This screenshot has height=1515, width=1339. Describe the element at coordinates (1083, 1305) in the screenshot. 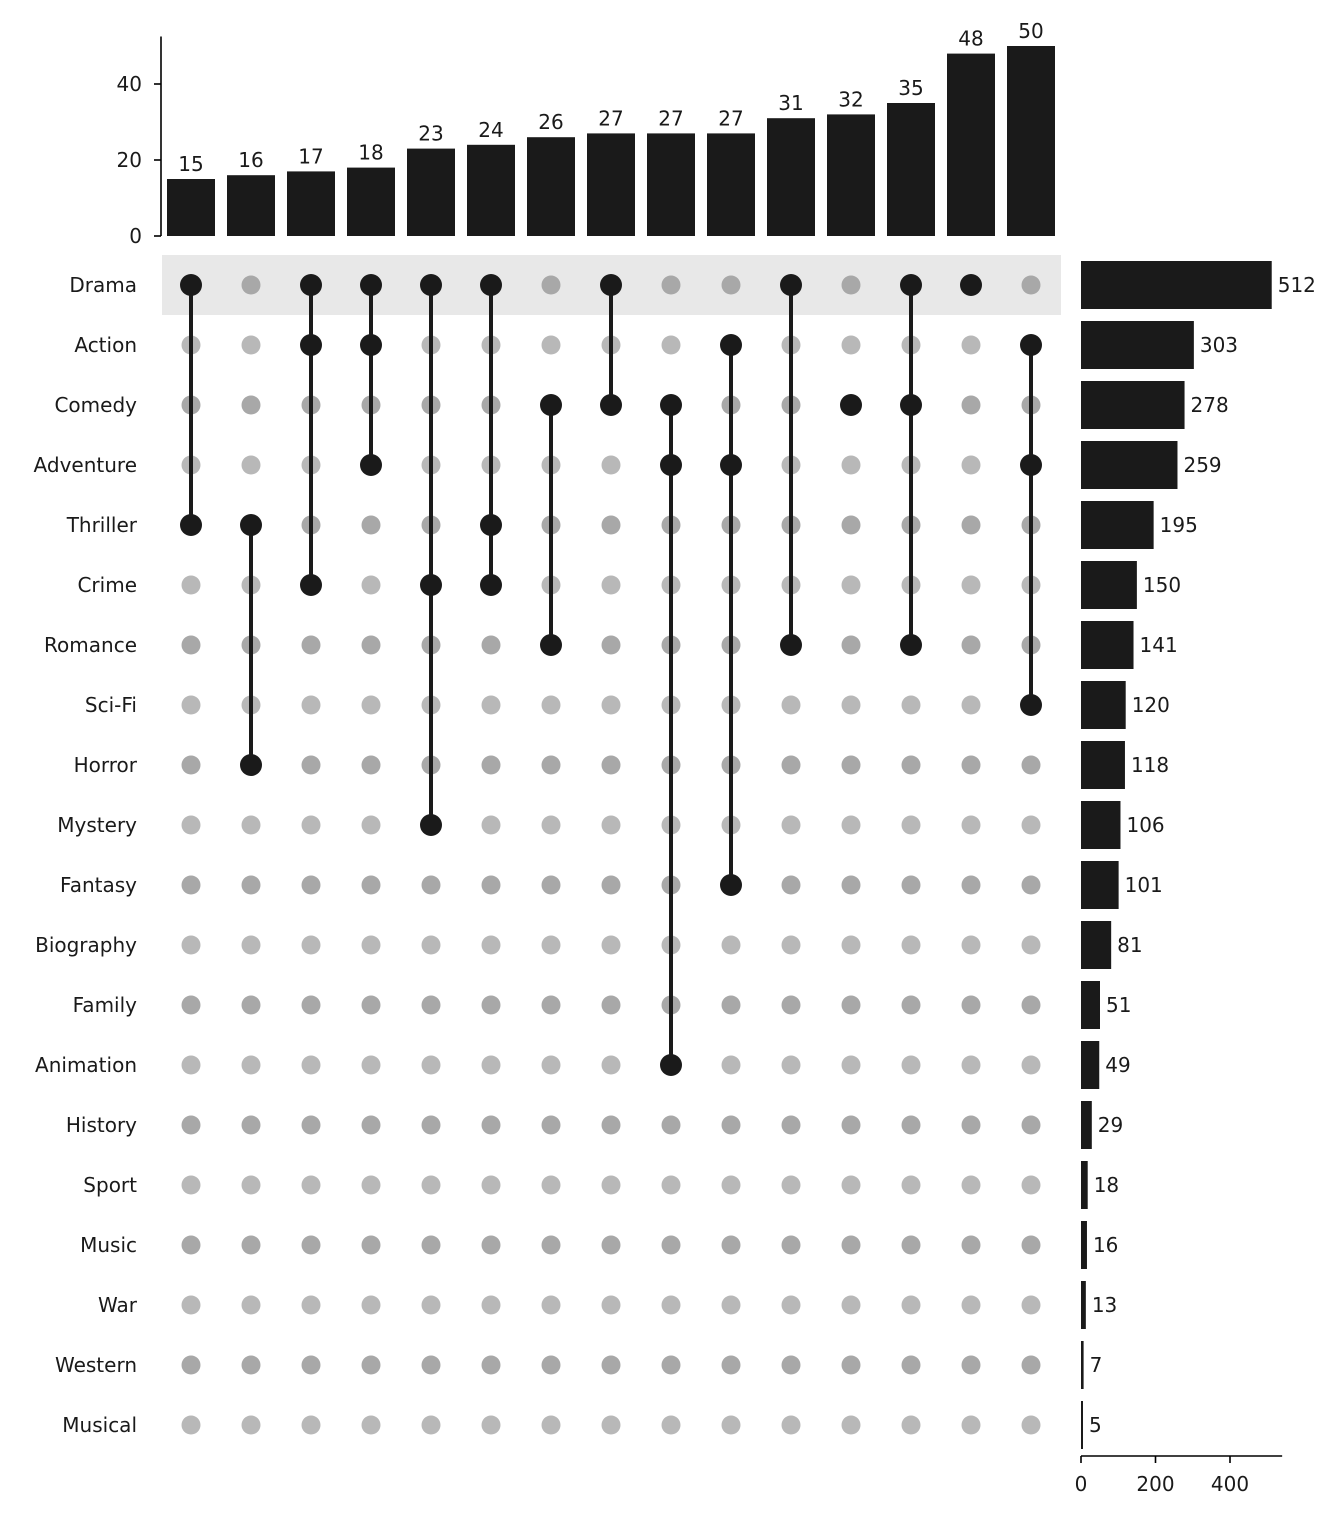

I see `set-size-bar-war` at that location.